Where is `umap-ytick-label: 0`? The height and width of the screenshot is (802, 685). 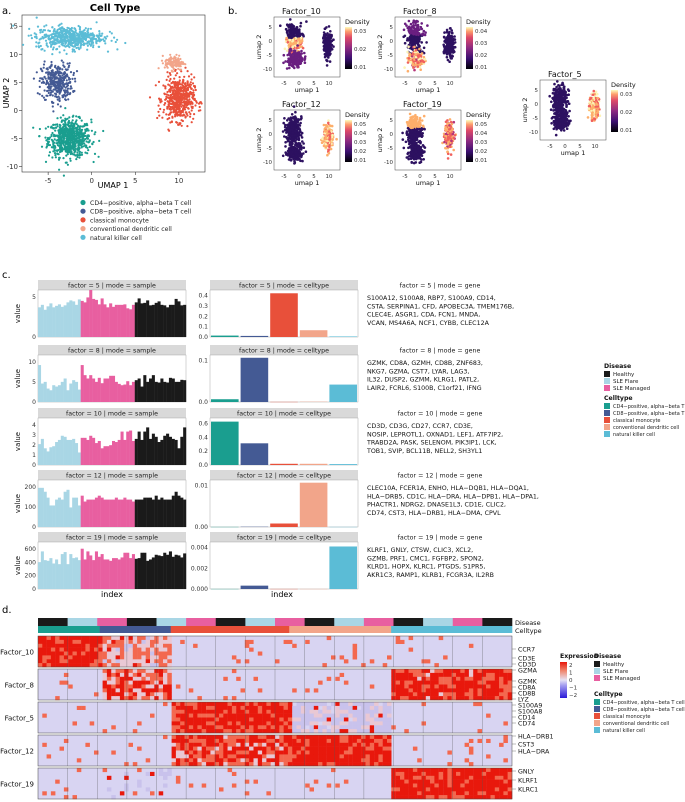 umap-ytick-label: 0 is located at coordinates (16, 111).